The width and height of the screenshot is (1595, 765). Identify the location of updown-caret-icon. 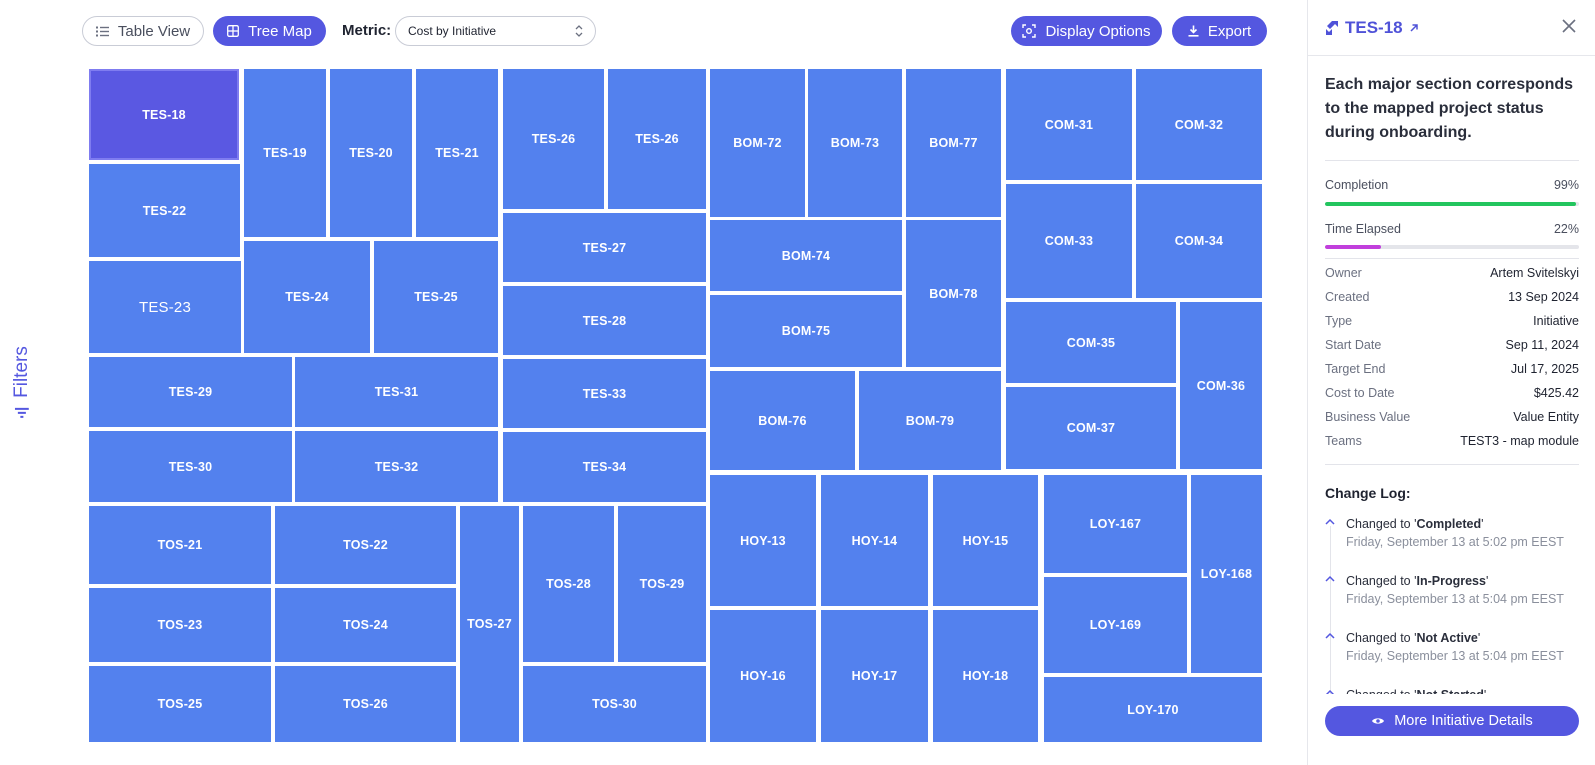
(579, 31).